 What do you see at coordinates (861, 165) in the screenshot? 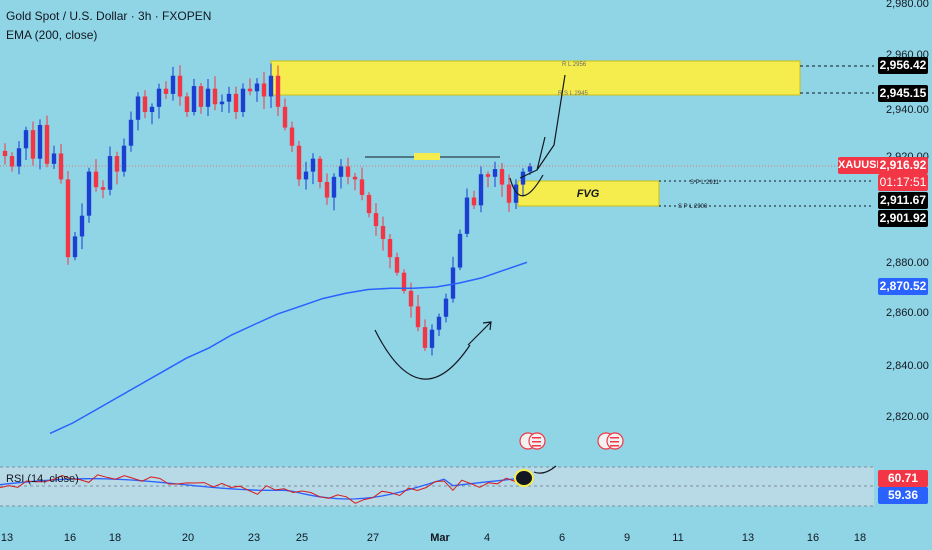
I see `symbol-badge: XAUUSD` at bounding box center [861, 165].